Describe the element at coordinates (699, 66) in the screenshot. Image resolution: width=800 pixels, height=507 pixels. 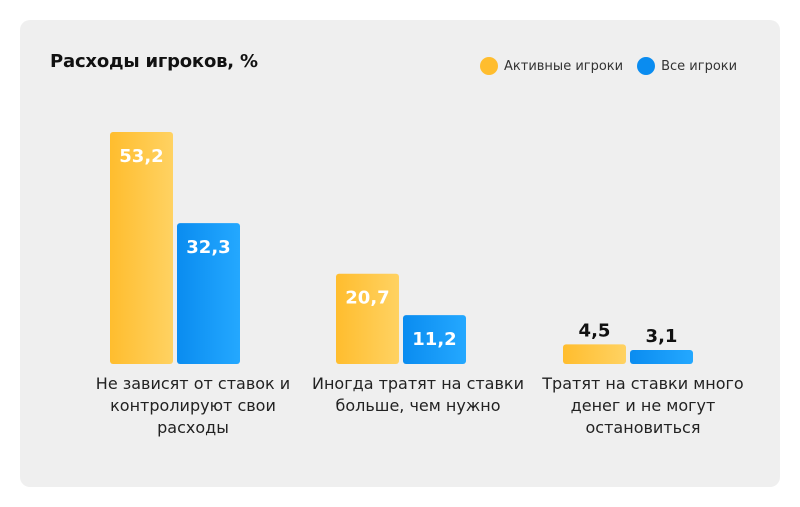
I see `legend-label-all: Все игроки` at that location.